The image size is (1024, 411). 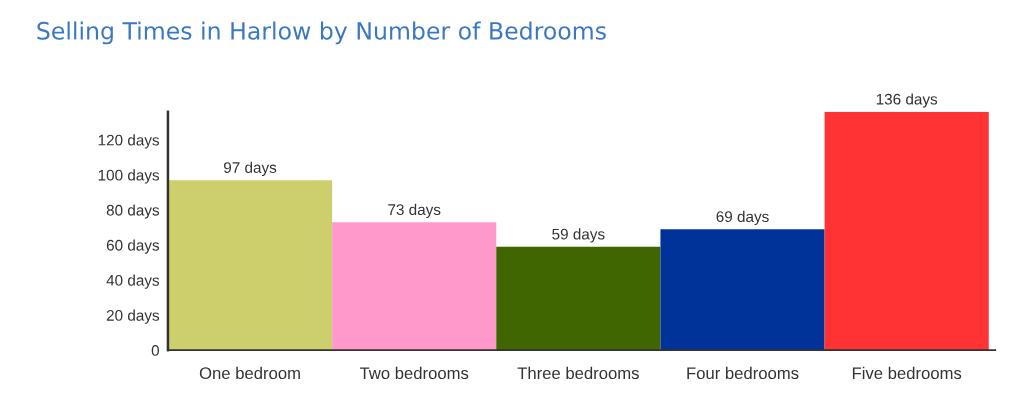 What do you see at coordinates (414, 211) in the screenshot?
I see `data-label: 73 days` at bounding box center [414, 211].